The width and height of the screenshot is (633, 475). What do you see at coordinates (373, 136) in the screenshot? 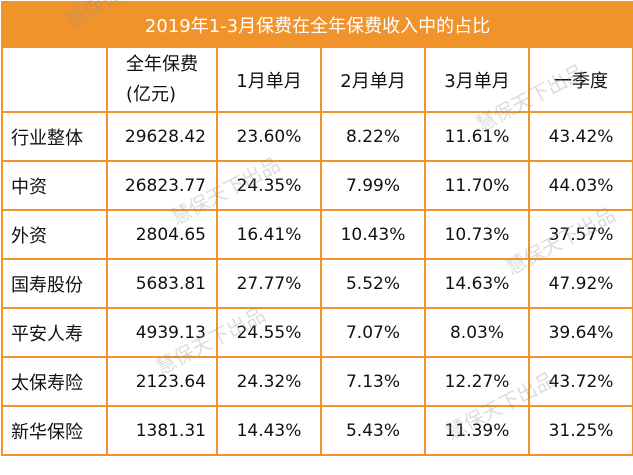
I see `row-feb: 8.22%` at bounding box center [373, 136].